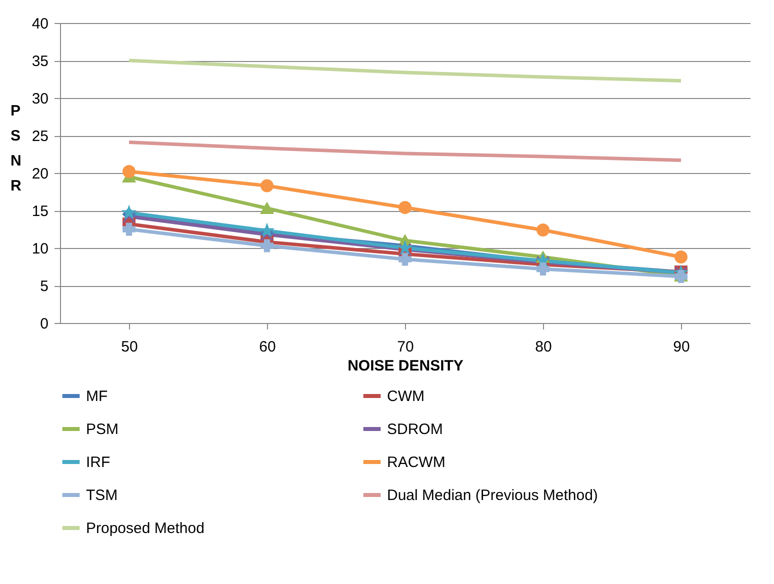 Image resolution: width=774 pixels, height=584 pixels. What do you see at coordinates (129, 347) in the screenshot?
I see `x-tick-label: 50` at bounding box center [129, 347].